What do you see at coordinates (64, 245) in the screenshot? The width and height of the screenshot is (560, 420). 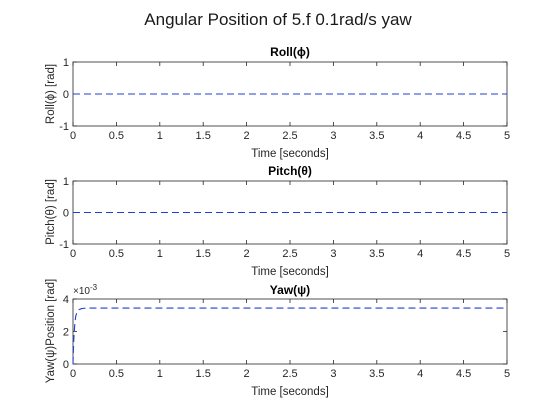 I see `pitch-y-tick-label: -1` at bounding box center [64, 245].